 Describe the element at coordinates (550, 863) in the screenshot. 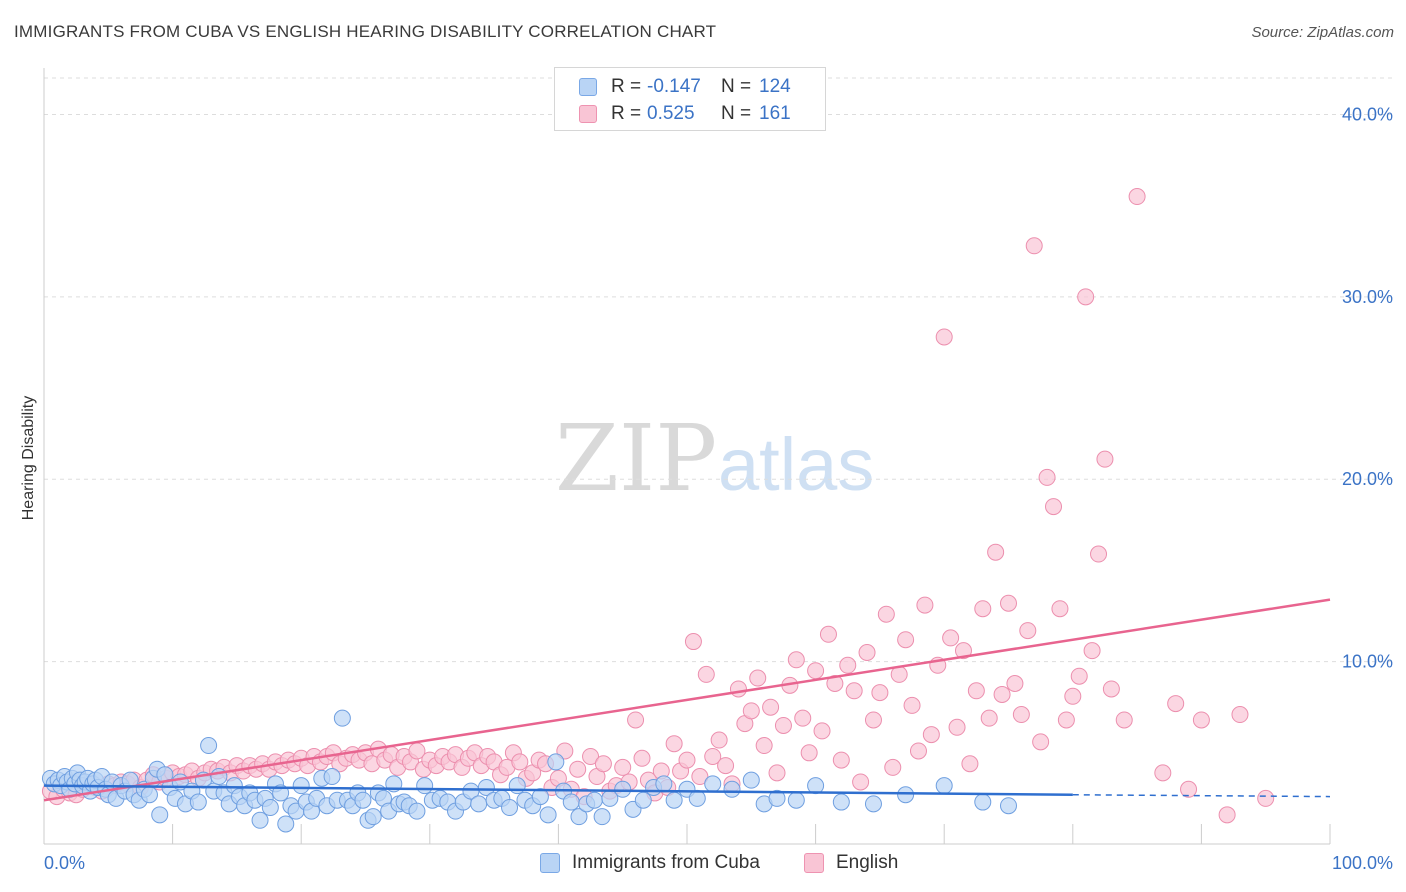

I see `cuba-legend-swatch` at that location.